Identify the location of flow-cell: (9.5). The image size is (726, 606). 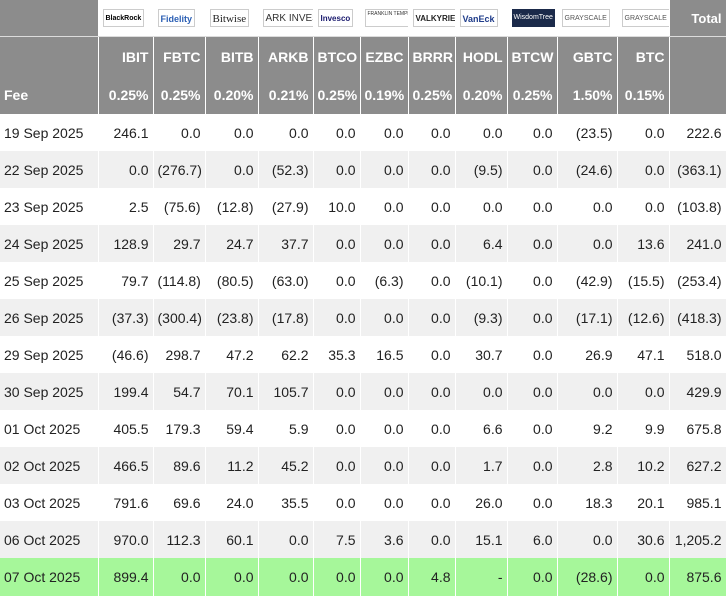
(481, 169).